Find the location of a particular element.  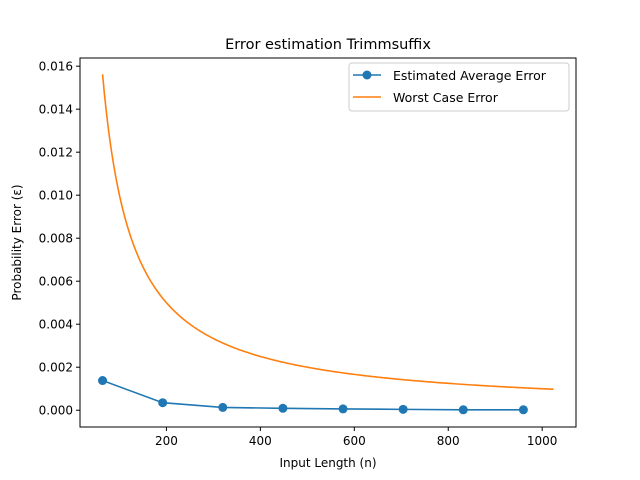

legend-label-worst: Worst Case Error is located at coordinates (446, 97).